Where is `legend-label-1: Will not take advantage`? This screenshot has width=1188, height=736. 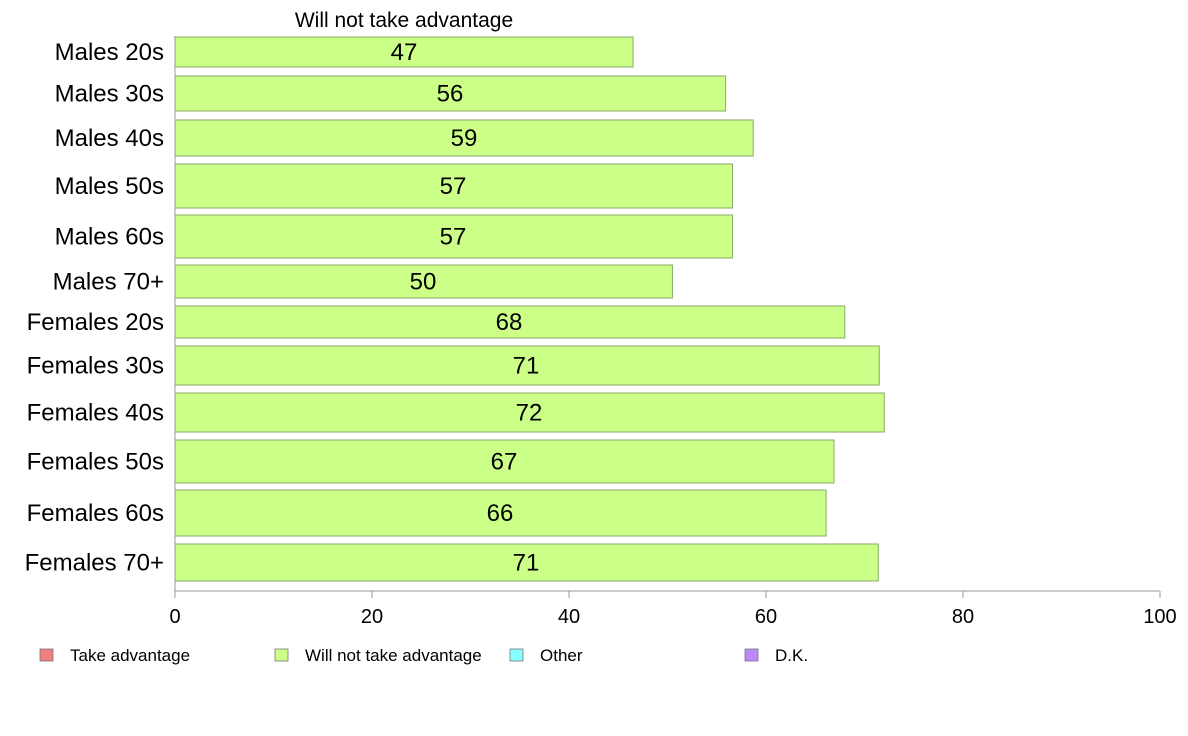
legend-label-1: Will not take advantage is located at coordinates (393, 655).